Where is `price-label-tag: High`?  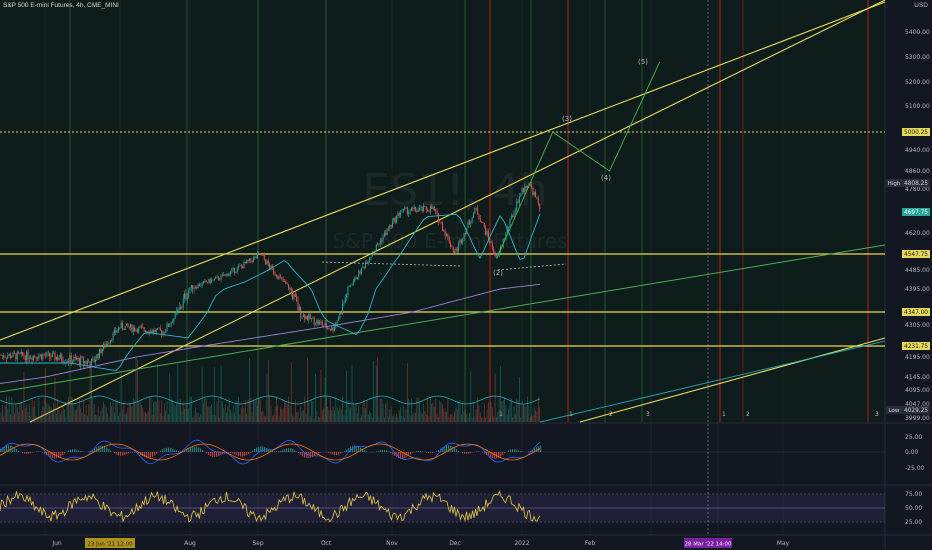
price-label-tag: High is located at coordinates (894, 184).